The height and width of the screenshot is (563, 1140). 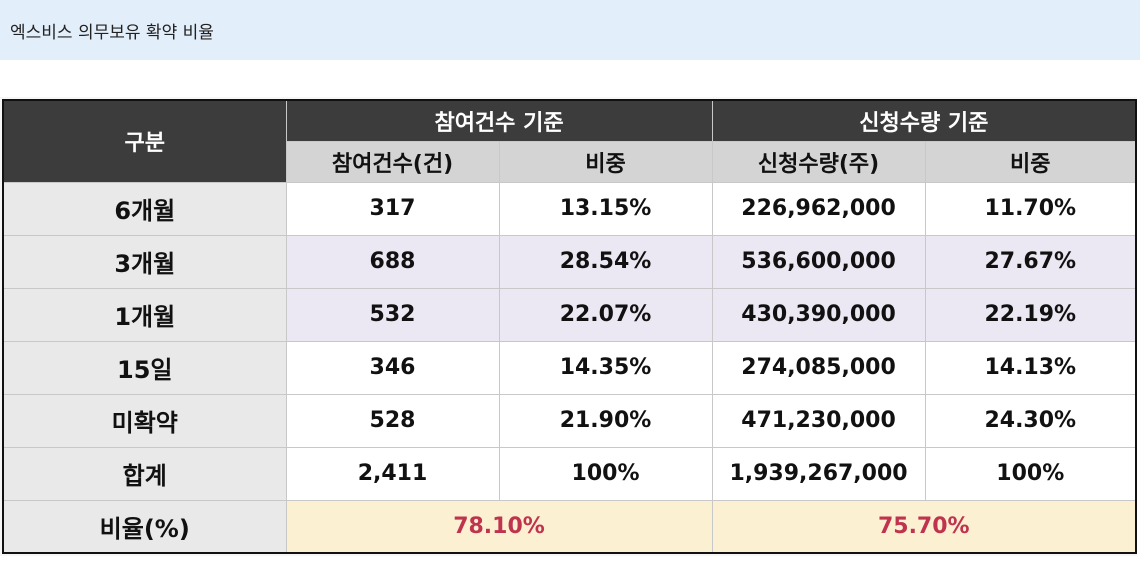 What do you see at coordinates (1030, 161) in the screenshot?
I see `header-quantity-share: 비중` at bounding box center [1030, 161].